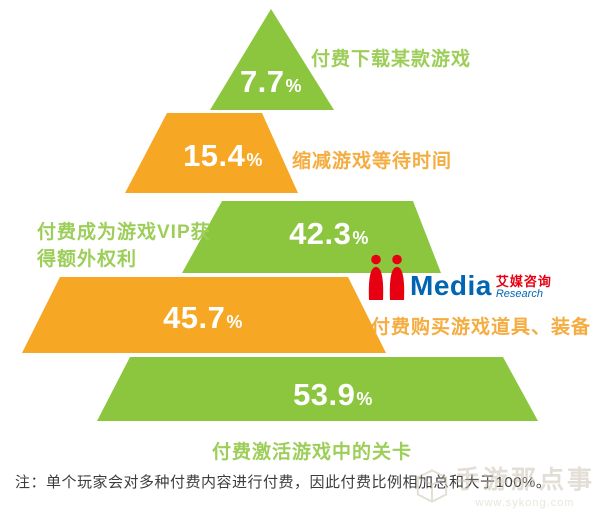  I want to click on layer-4-value-unit: %, so click(234, 322).